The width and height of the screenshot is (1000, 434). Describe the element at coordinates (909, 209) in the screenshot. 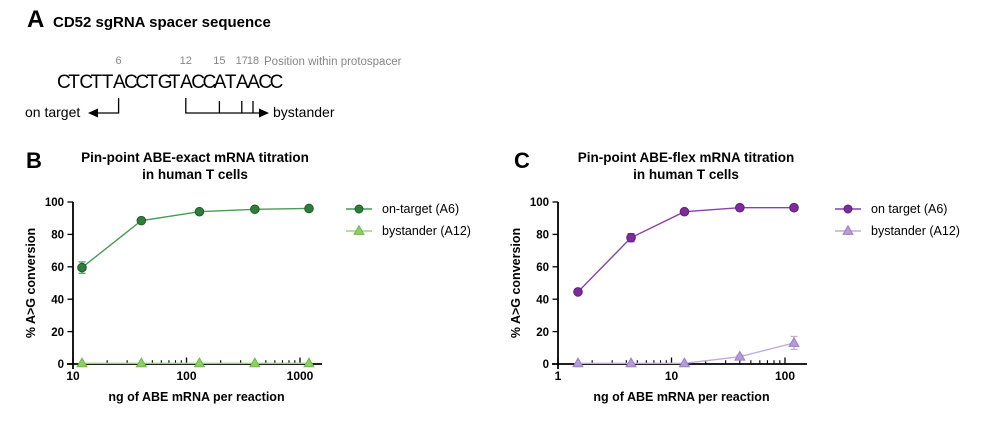

I see `legend-label-on-target: on target (A6)` at that location.